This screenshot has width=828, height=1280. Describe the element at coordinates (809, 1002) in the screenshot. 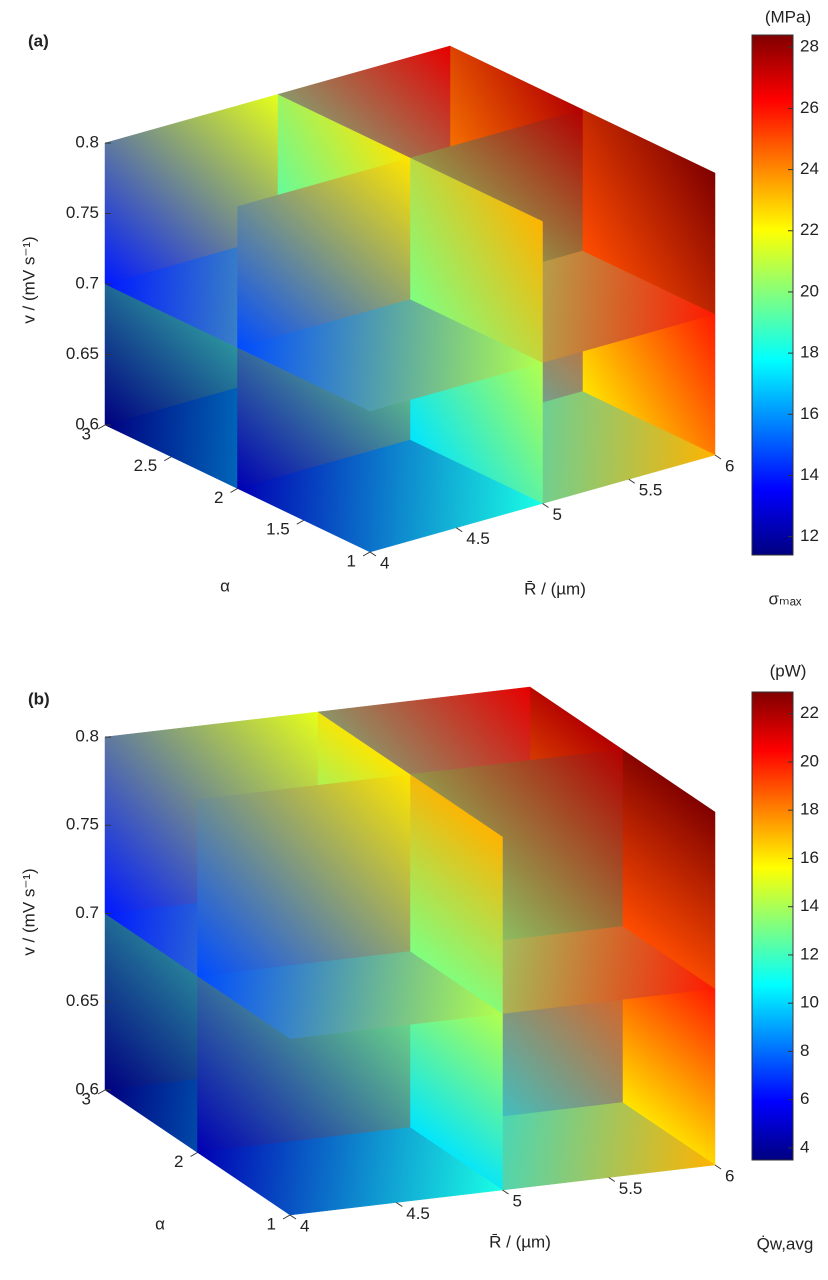

I see `colorbar-tick-label: 10` at that location.